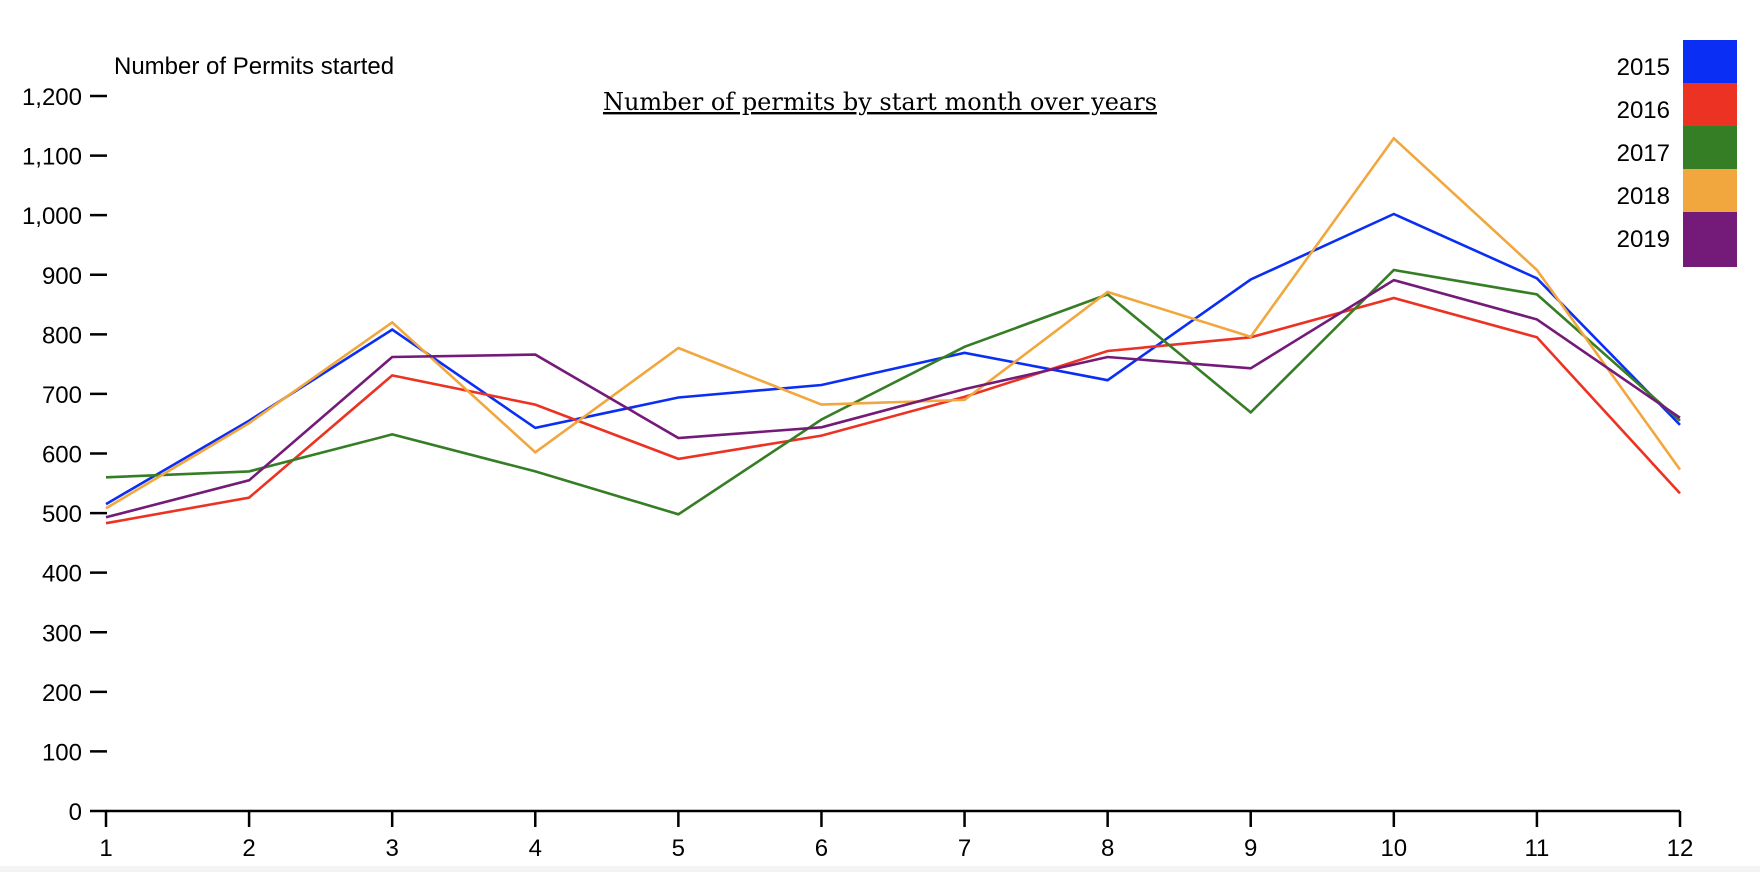  What do you see at coordinates (1710, 148) in the screenshot?
I see `legend-swatch-2017` at bounding box center [1710, 148].